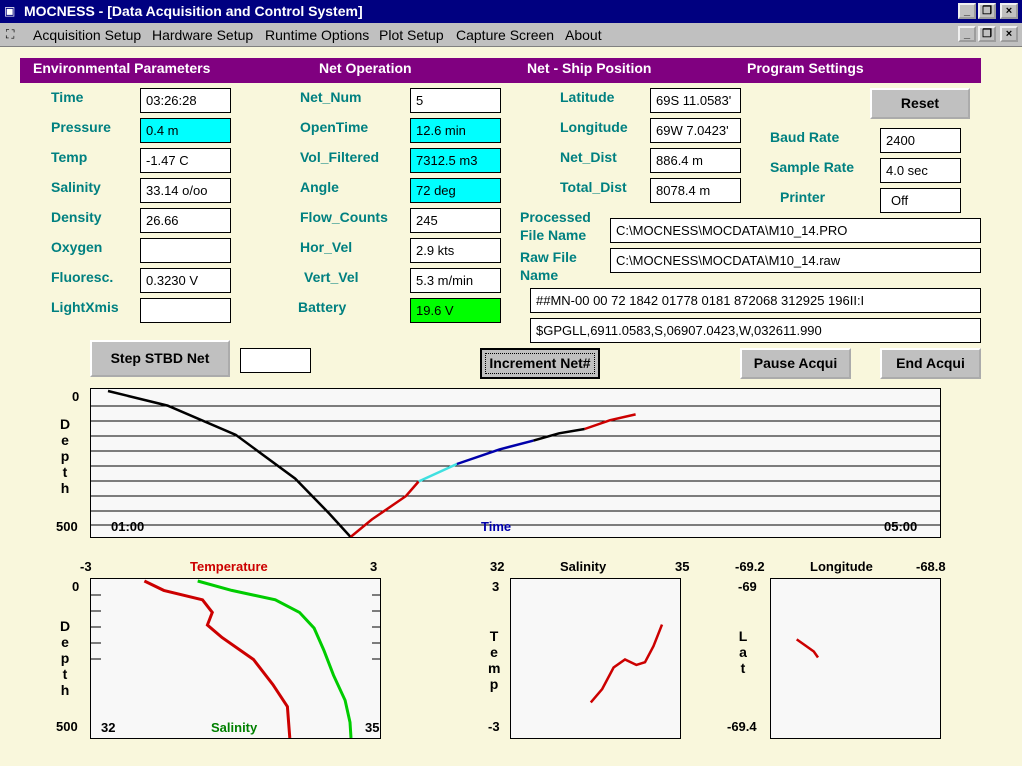 Image resolution: width=1022 pixels, height=766 pixels. What do you see at coordinates (494, 726) in the screenshot?
I see `ts-ybot-label: -3` at bounding box center [494, 726].